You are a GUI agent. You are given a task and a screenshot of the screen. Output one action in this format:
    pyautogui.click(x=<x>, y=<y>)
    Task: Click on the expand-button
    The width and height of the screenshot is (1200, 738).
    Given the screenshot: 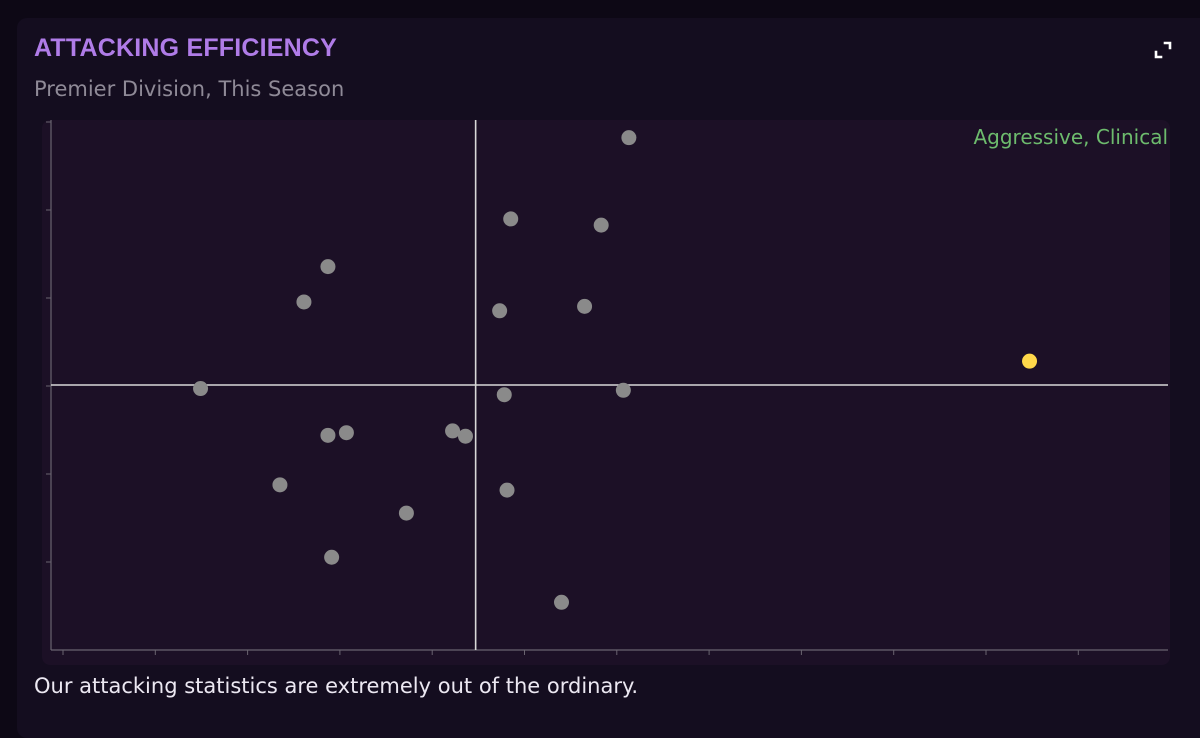 What is the action you would take?
    pyautogui.click(x=1163, y=50)
    